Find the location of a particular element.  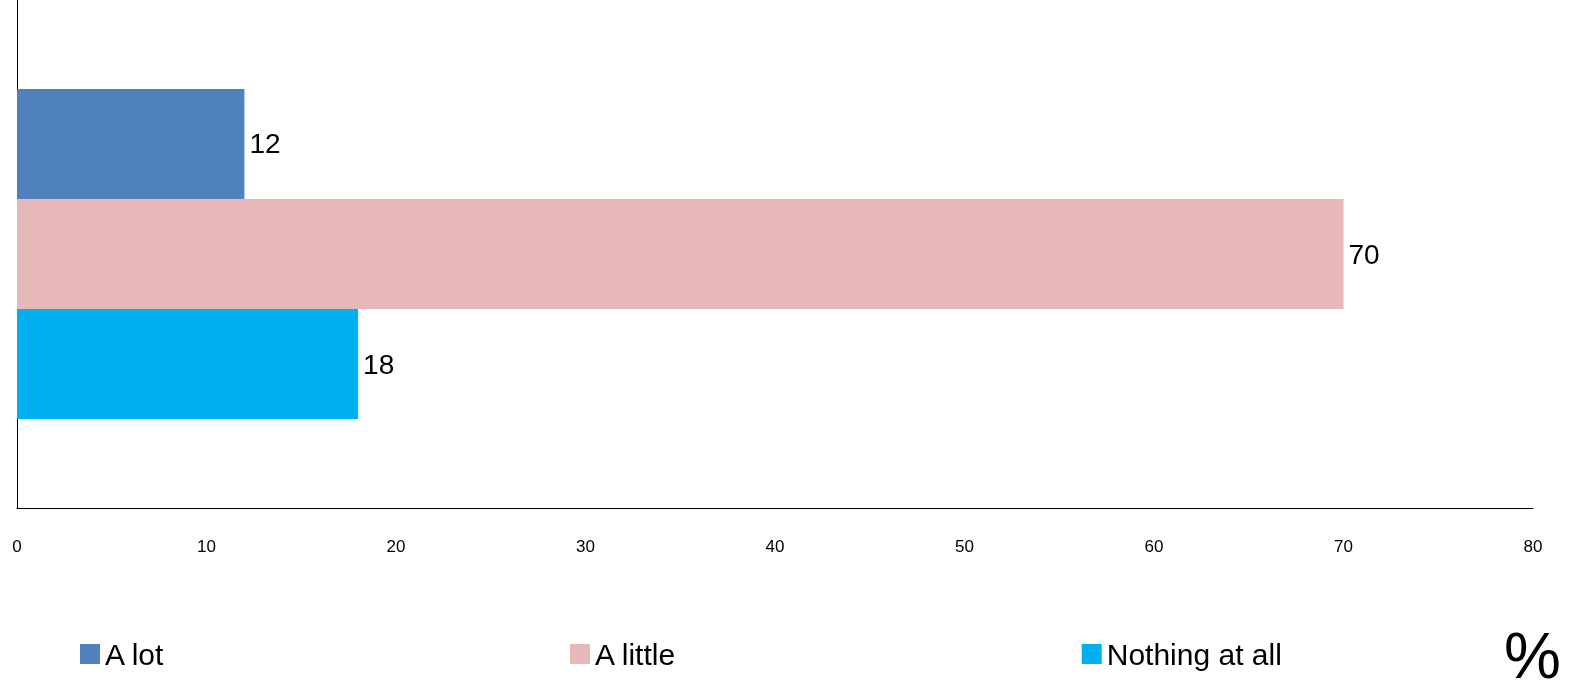

data-label: 18 is located at coordinates (379, 364).